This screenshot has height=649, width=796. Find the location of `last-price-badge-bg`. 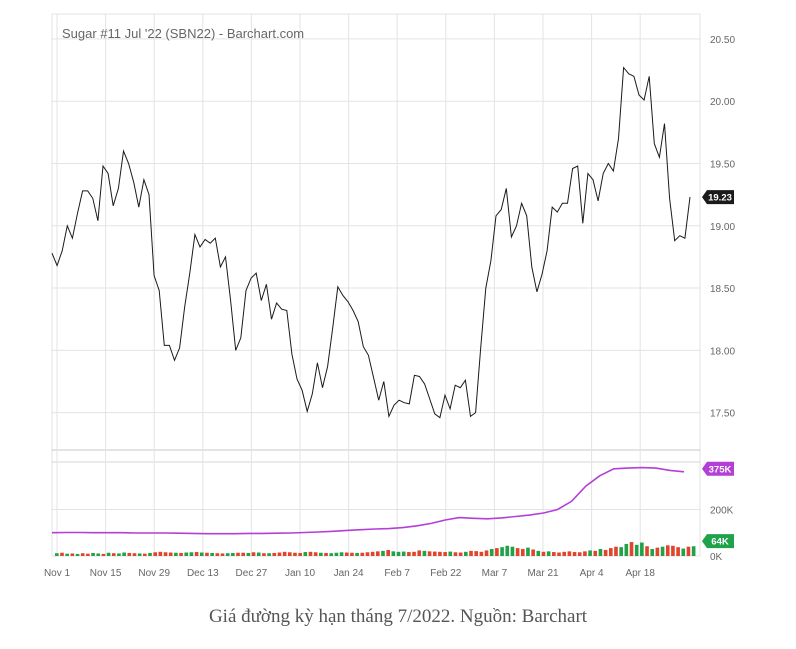

last-price-badge-bg is located at coordinates (718, 197).